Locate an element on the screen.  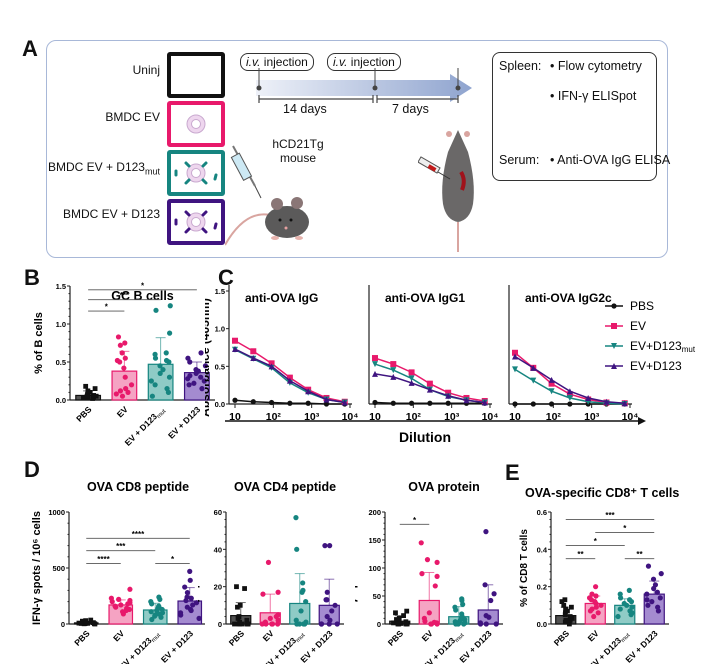
y-tick-label: 0.0 is located at coordinates (220, 404).